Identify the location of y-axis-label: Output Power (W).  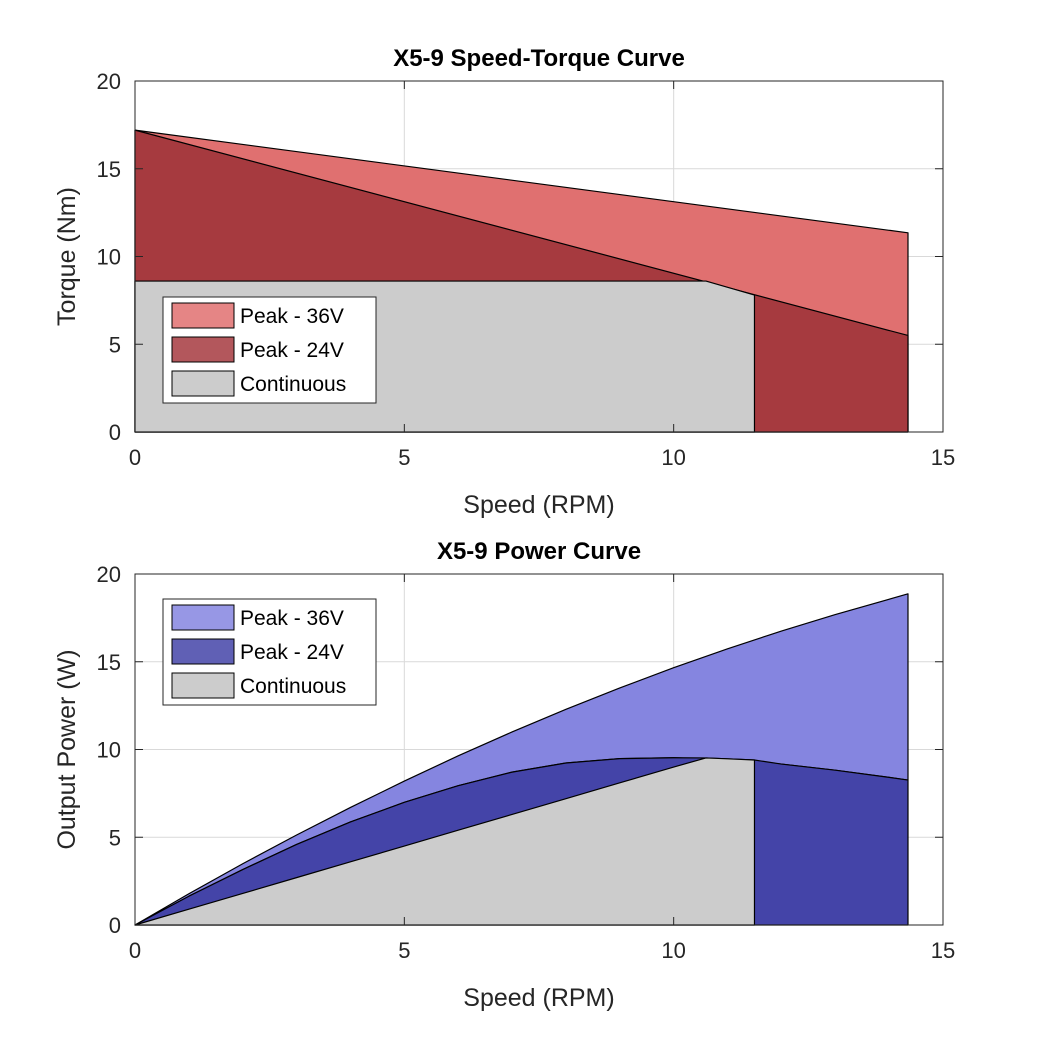
(67, 749).